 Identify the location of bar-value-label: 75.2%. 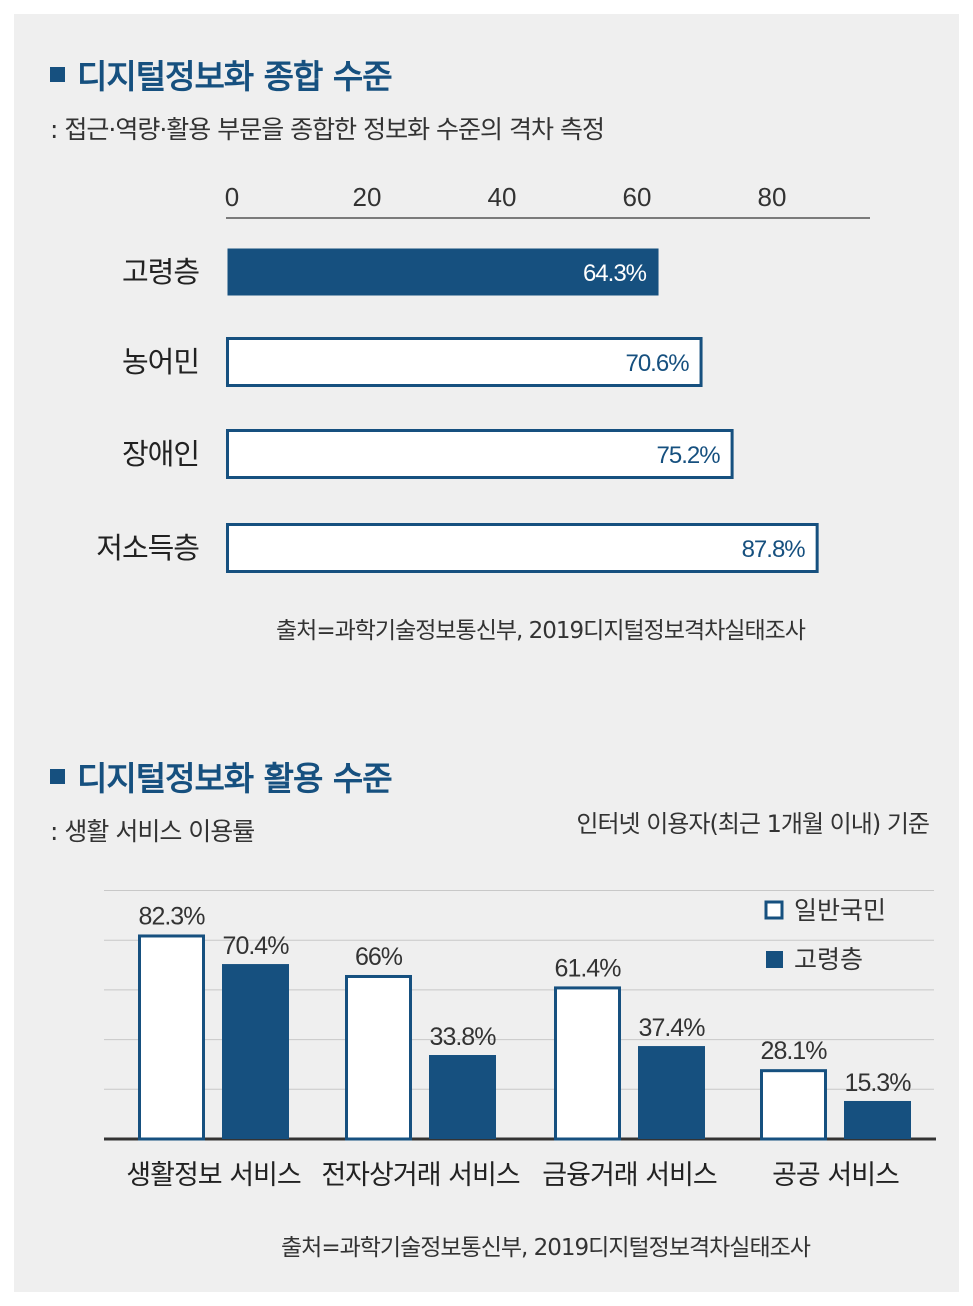
(689, 455).